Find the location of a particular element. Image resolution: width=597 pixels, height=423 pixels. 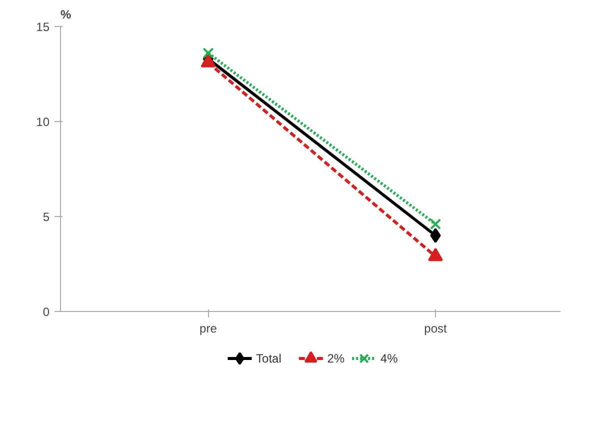

y-axis-title: % is located at coordinates (66, 15).